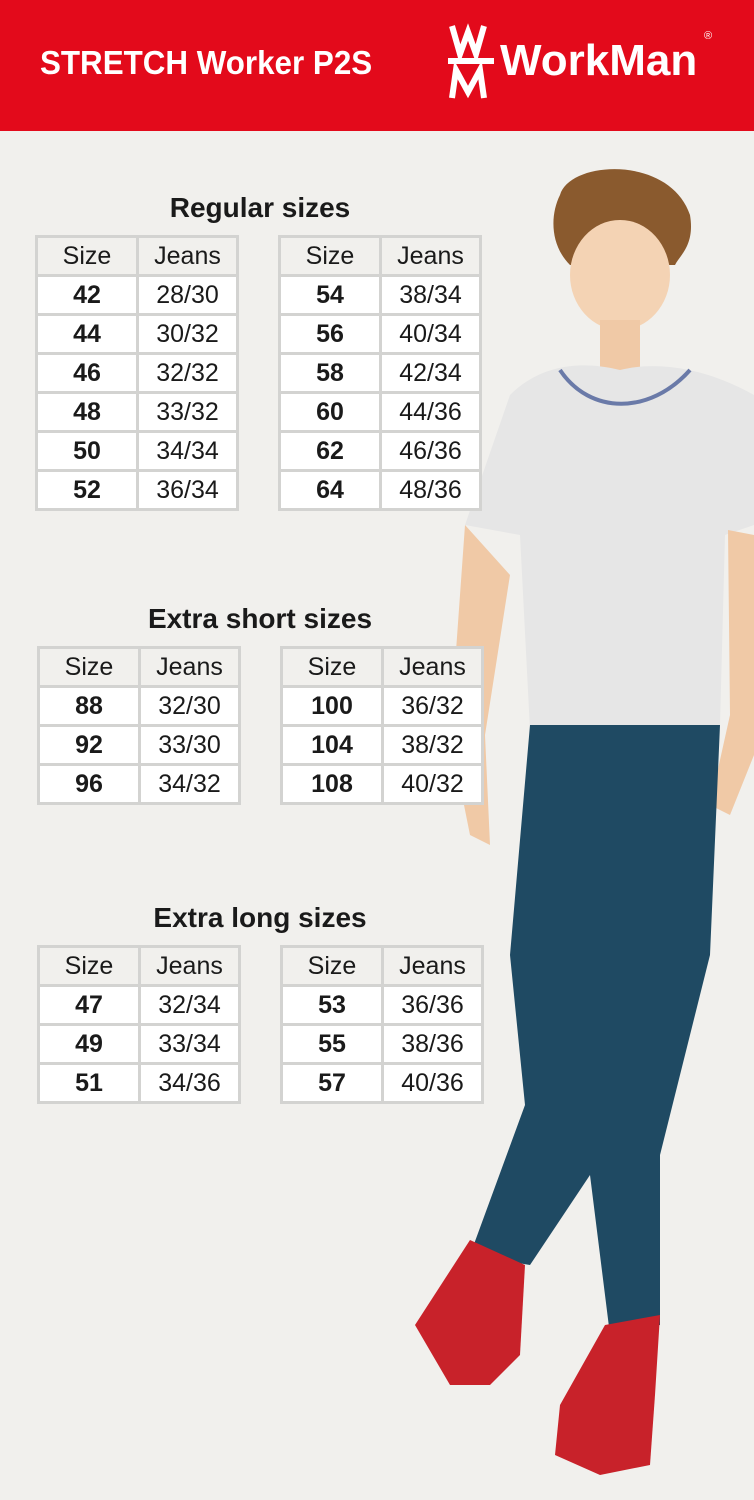 This screenshot has height=1500, width=754. What do you see at coordinates (432, 1083) in the screenshot?
I see `jeans-cell: 40/36` at bounding box center [432, 1083].